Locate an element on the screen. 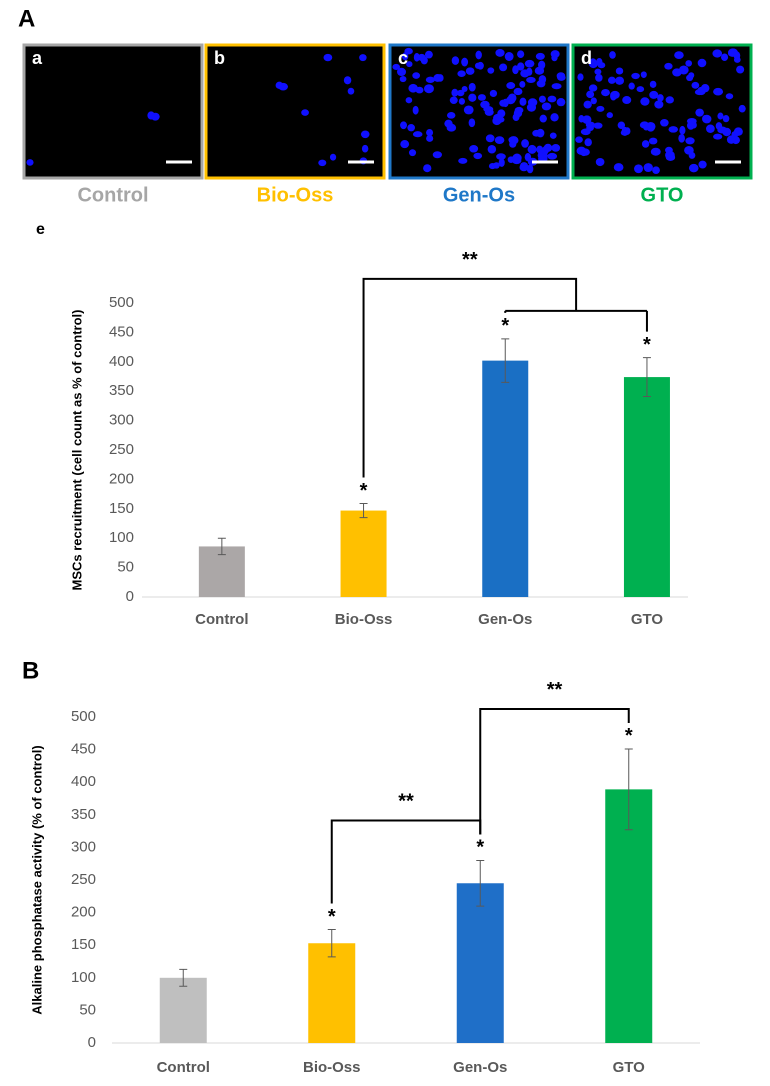  y-tick-label: 100 is located at coordinates (83, 977).